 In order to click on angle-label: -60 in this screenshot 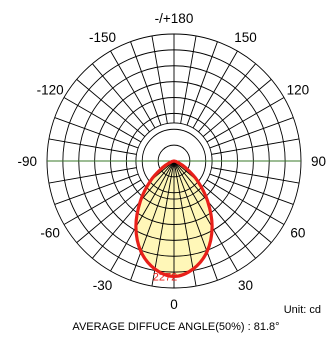, I will do `click(50, 233)`.